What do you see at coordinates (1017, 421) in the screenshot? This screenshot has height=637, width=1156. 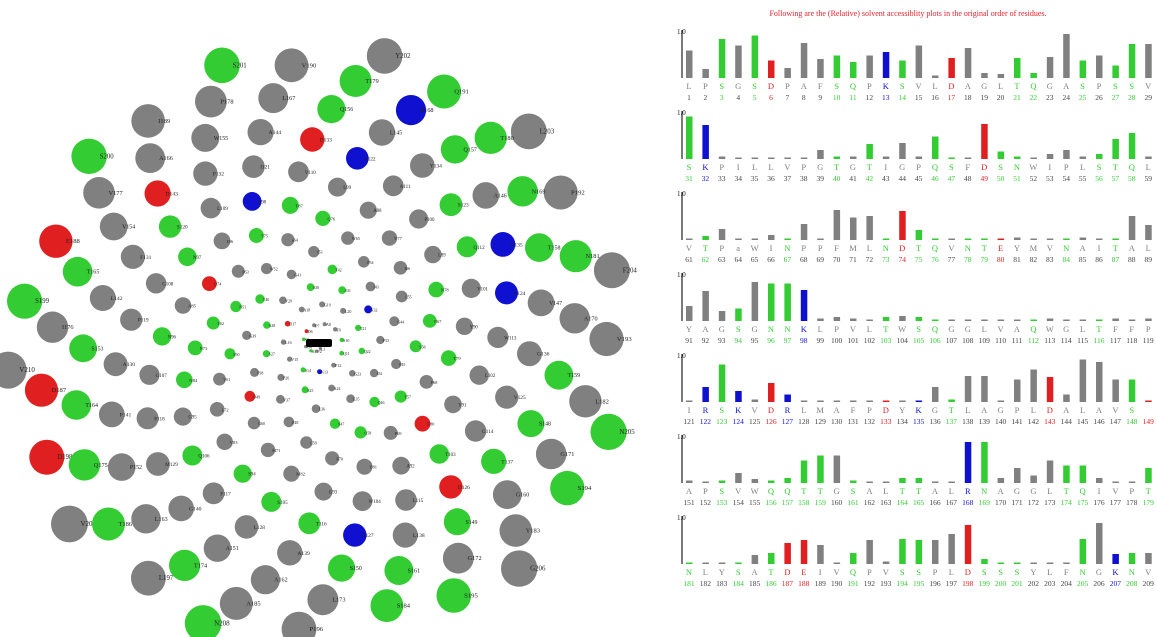 I see `residue-number: 141` at bounding box center [1017, 421].